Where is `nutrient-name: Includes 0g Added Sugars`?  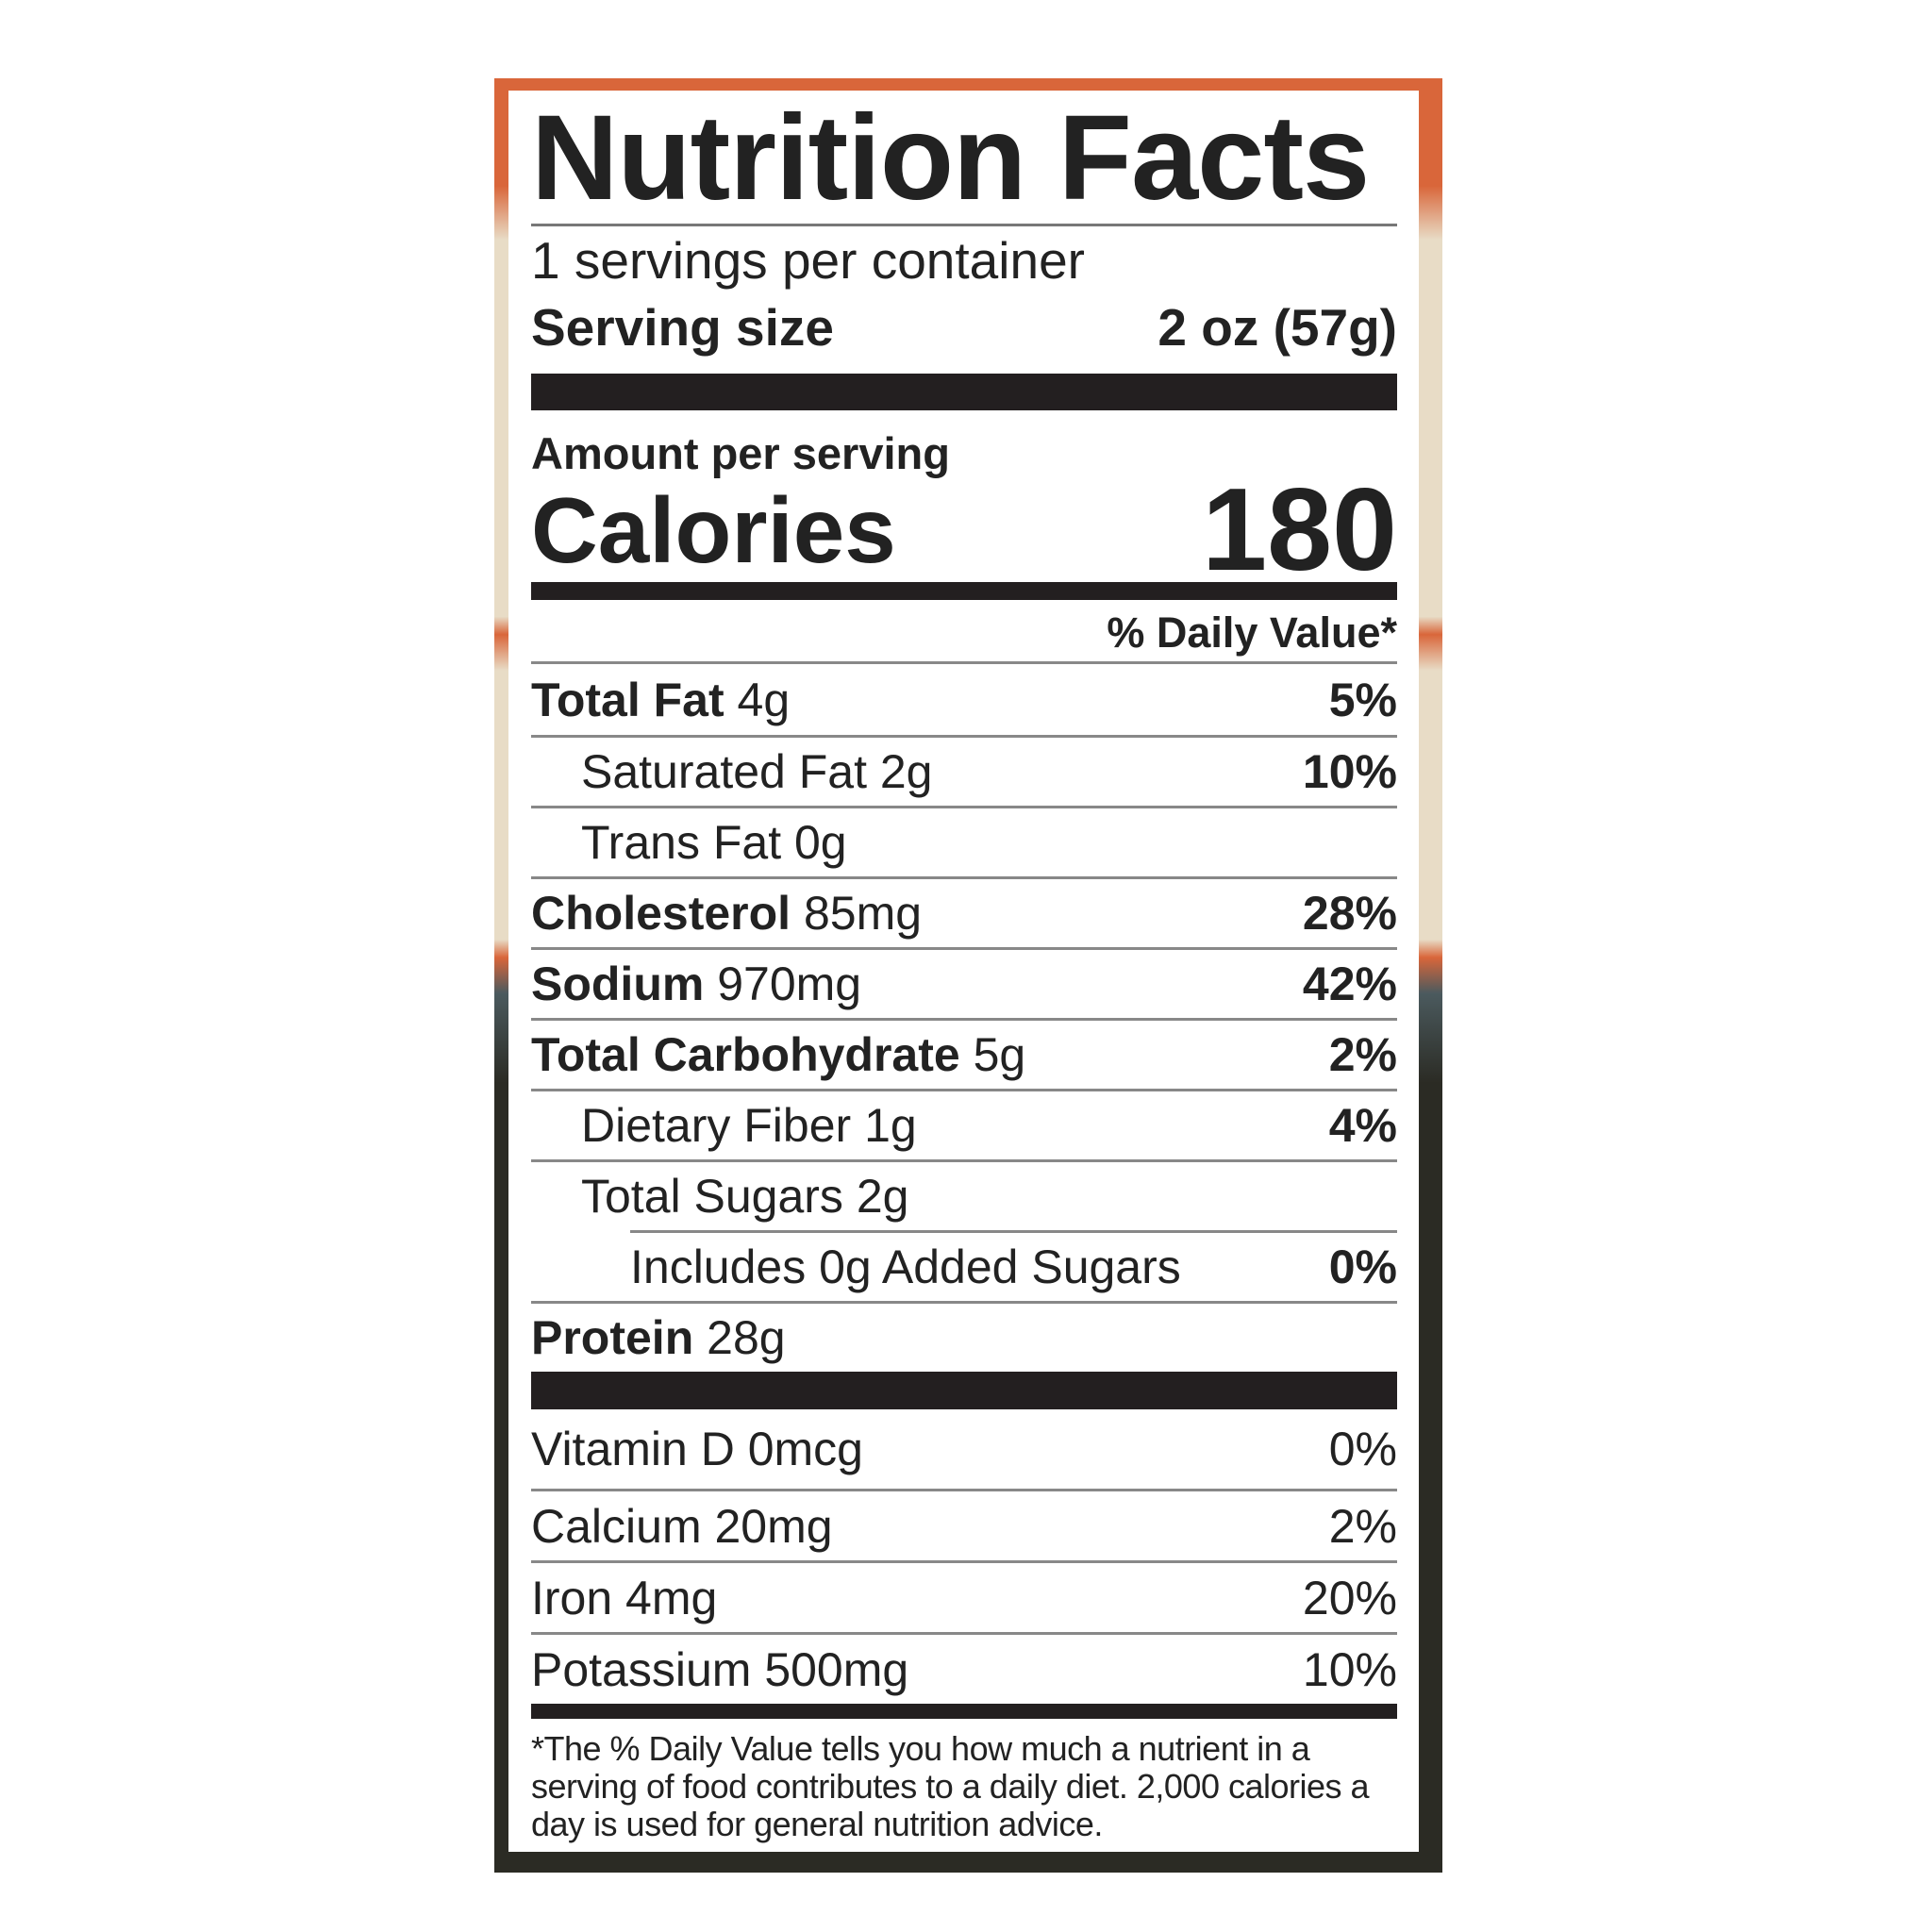 nutrient-name: Includes 0g Added Sugars is located at coordinates (905, 1267).